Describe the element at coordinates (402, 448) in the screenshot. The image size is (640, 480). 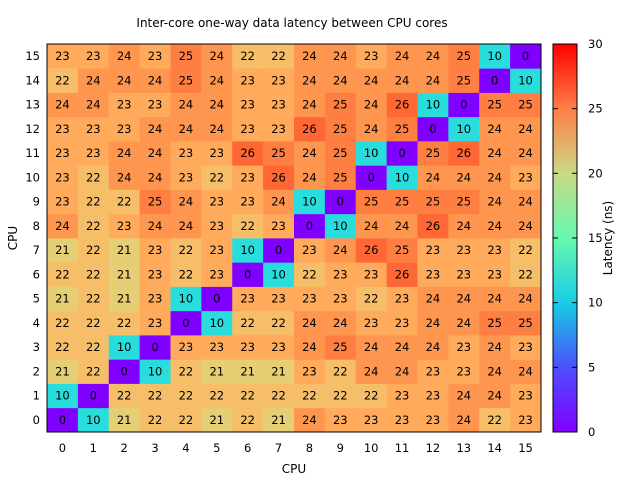
I see `x-tick-label: 11` at that location.